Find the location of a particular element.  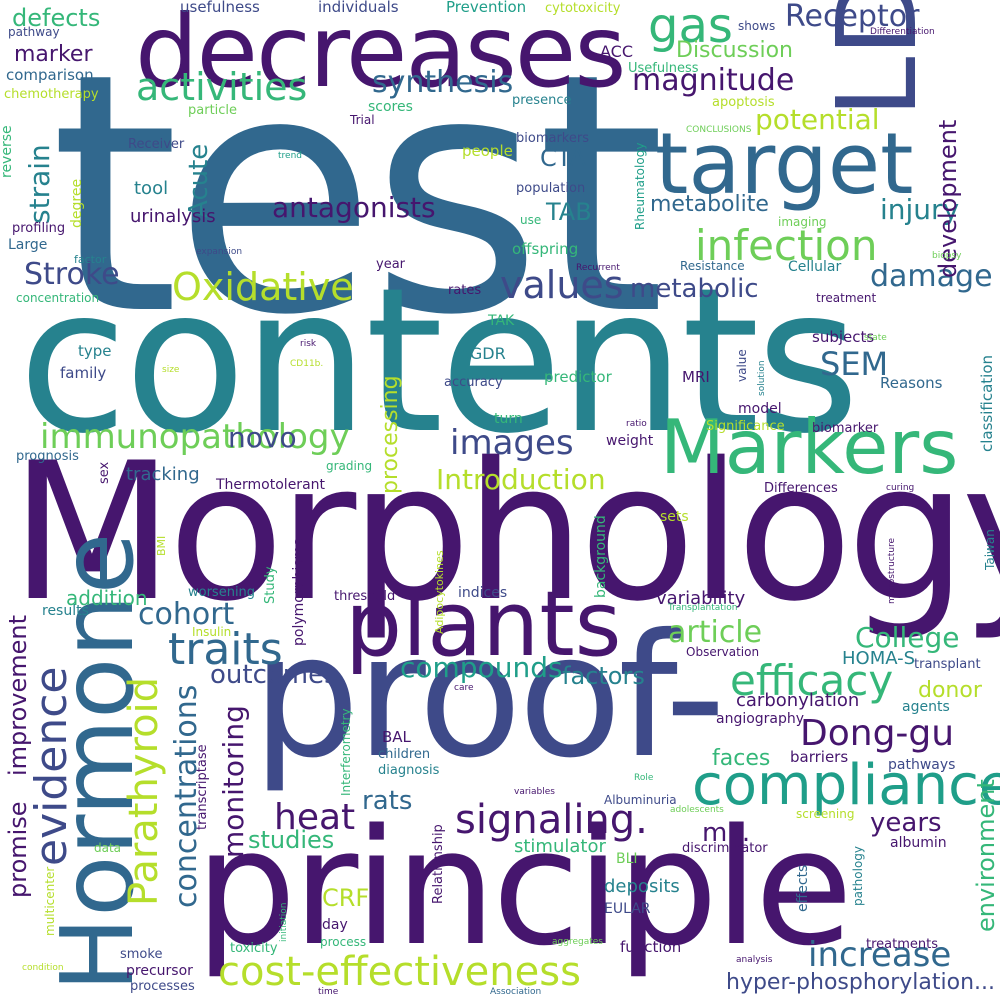

word-college: College is located at coordinates (907, 637).